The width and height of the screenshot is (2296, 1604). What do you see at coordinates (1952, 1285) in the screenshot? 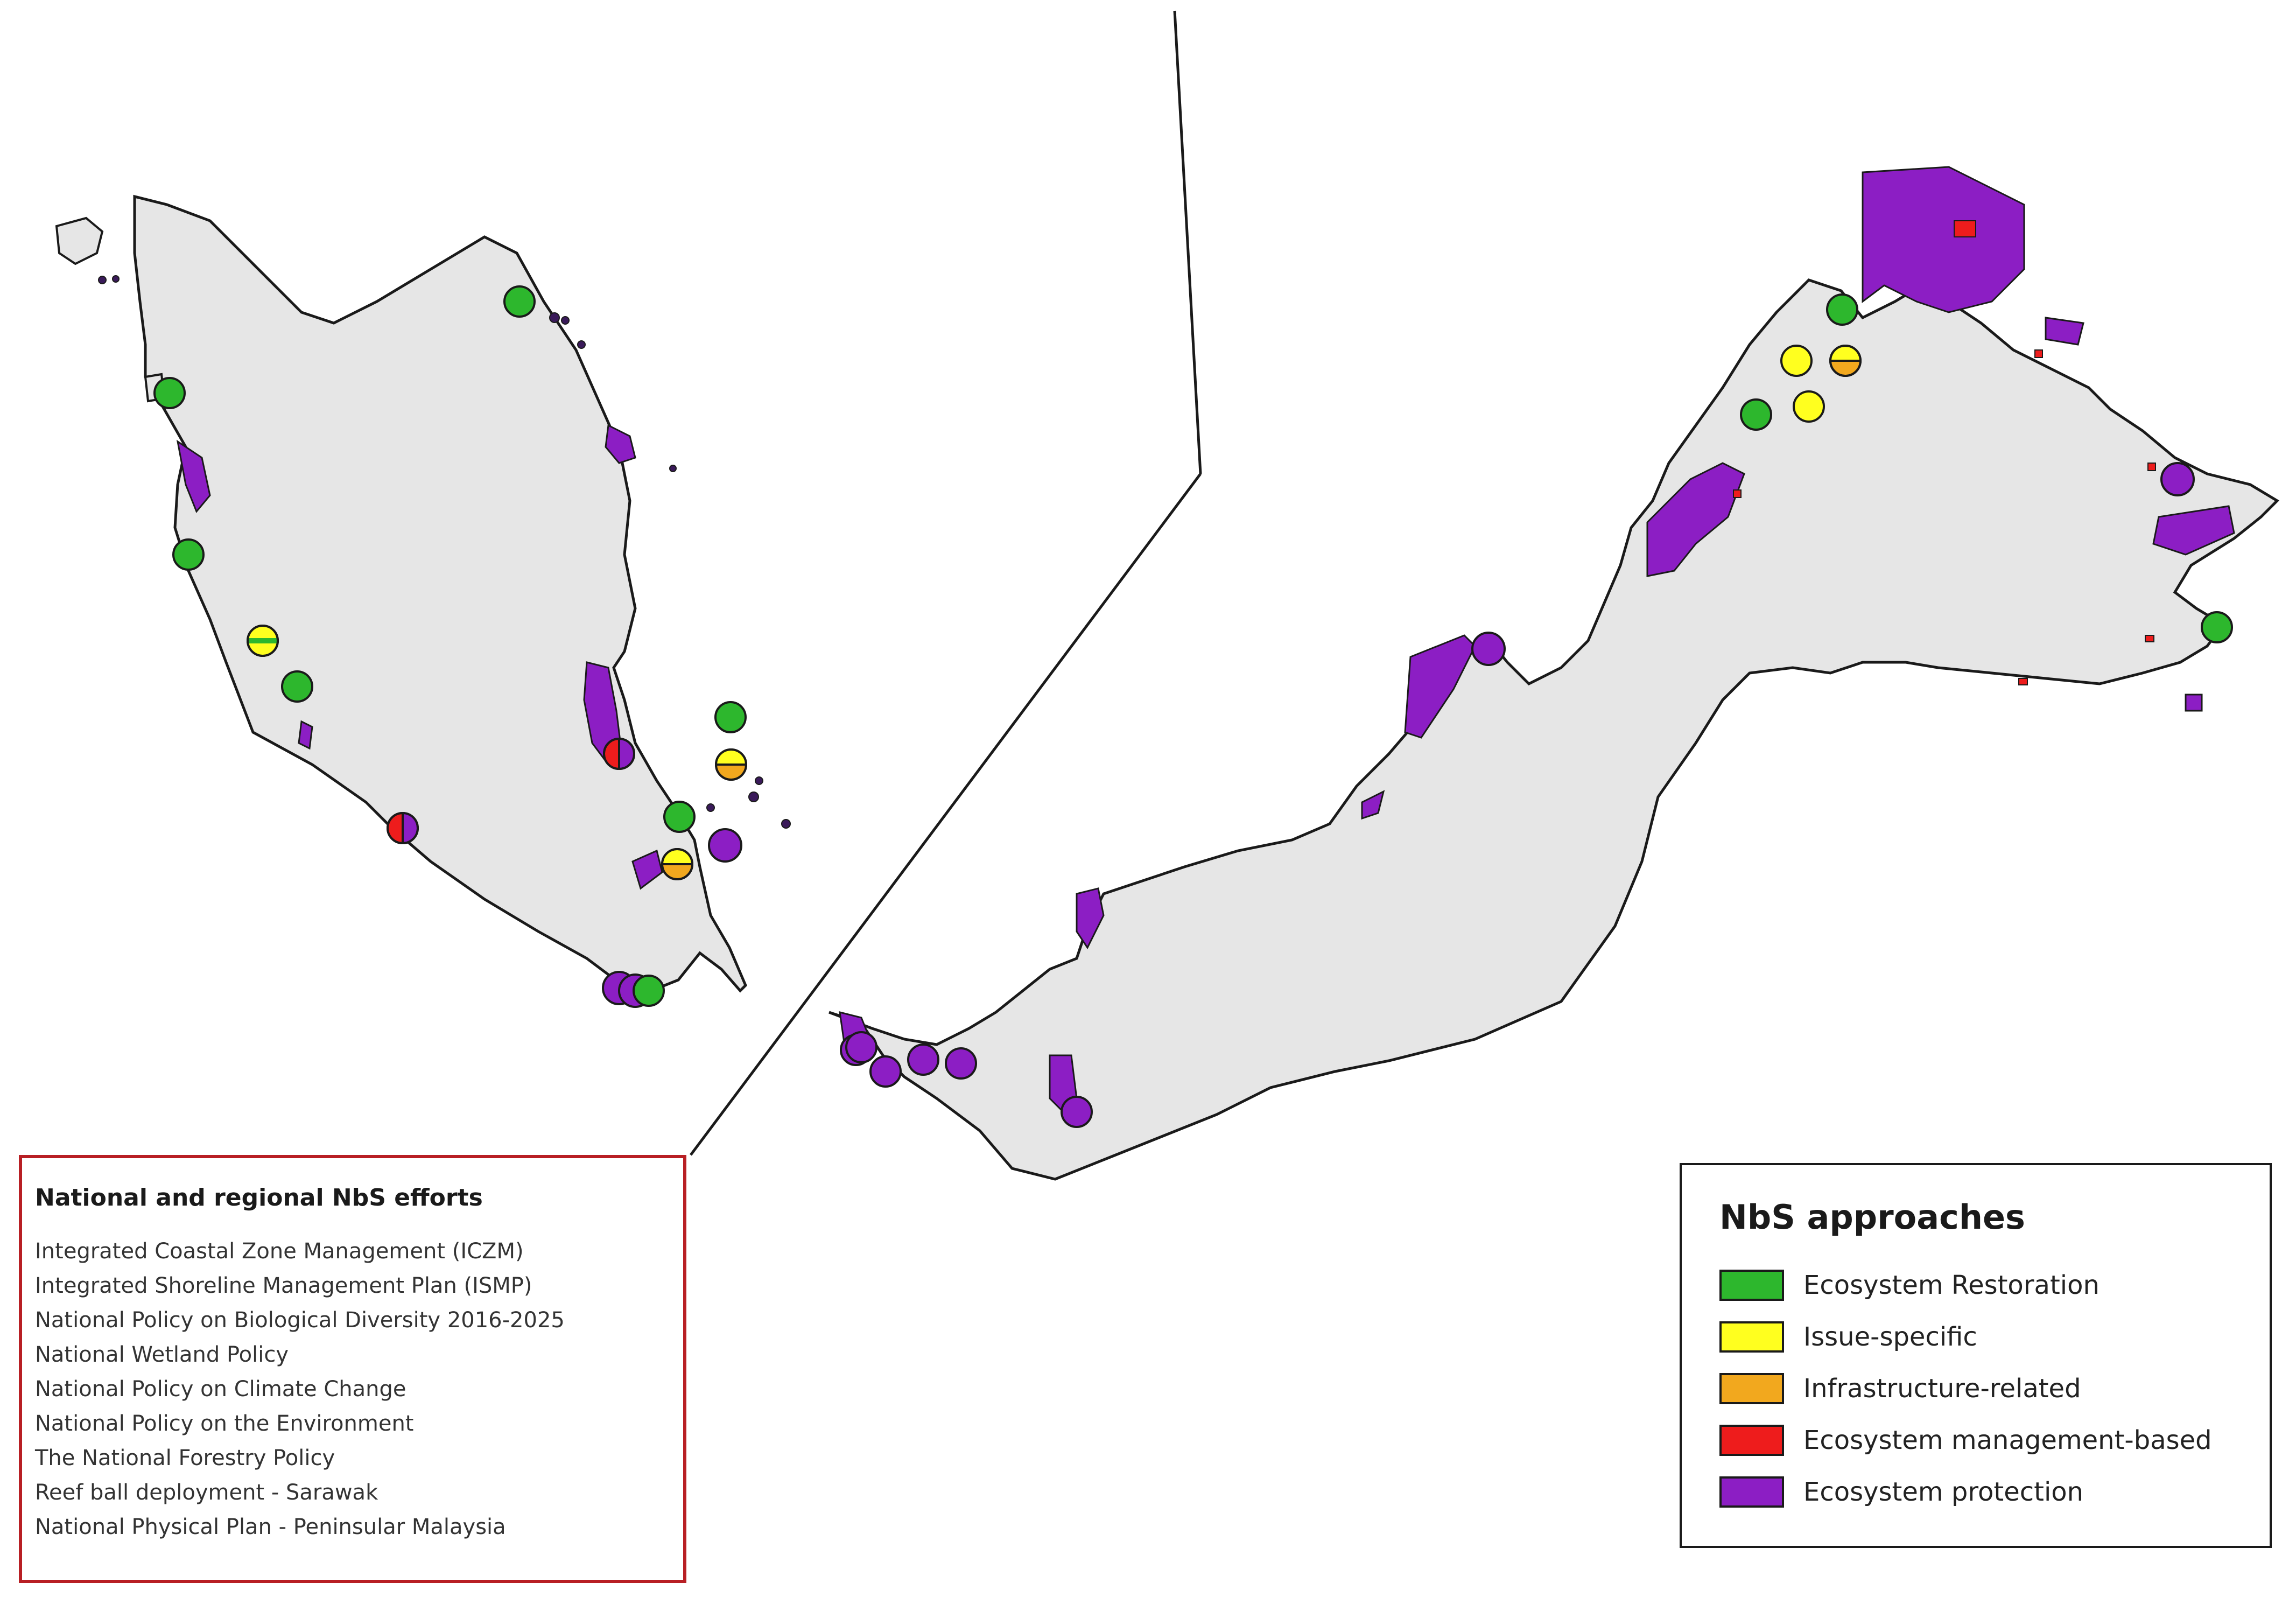
I see `legend-label: Ecosystem Restoration` at bounding box center [1952, 1285].